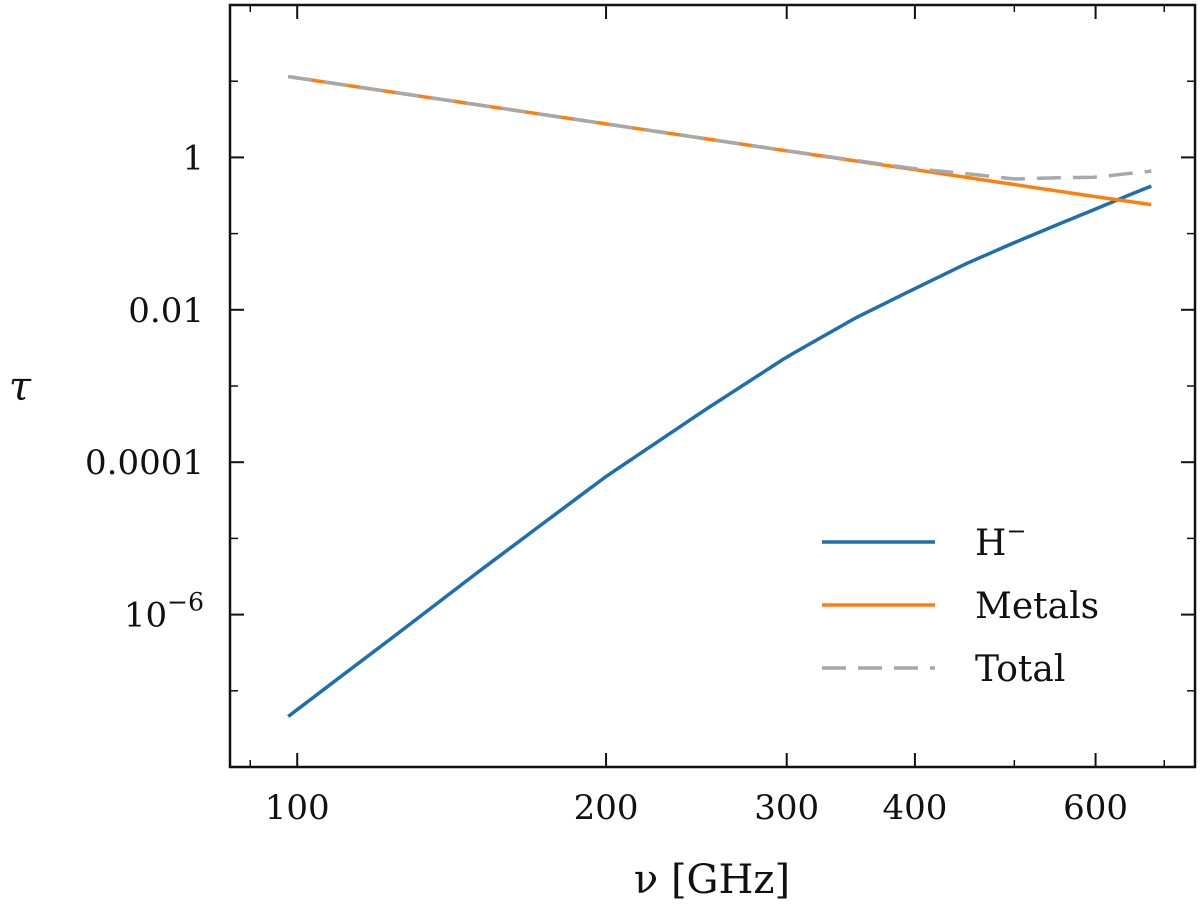 The width and height of the screenshot is (1200, 905). I want to click on y-tick-label: 1, so click(193, 158).